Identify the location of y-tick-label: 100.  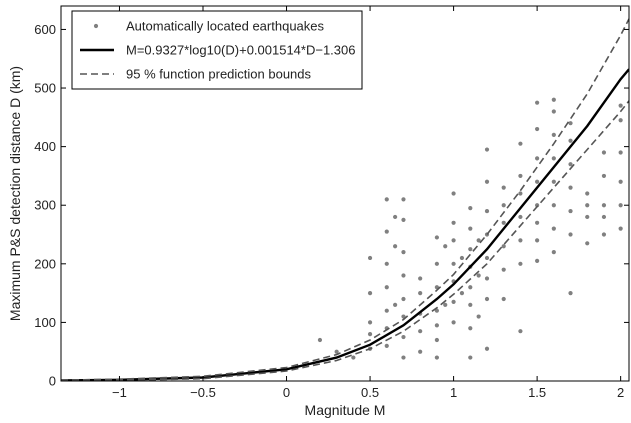
(45, 322).